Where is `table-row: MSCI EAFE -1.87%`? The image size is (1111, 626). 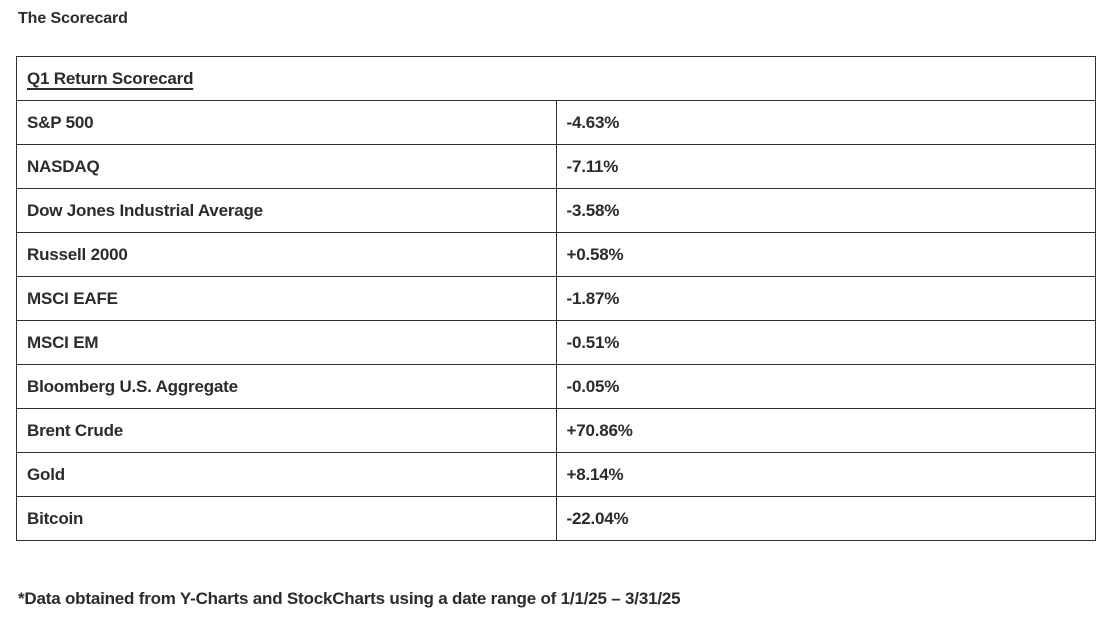 table-row: MSCI EAFE -1.87% is located at coordinates (556, 298).